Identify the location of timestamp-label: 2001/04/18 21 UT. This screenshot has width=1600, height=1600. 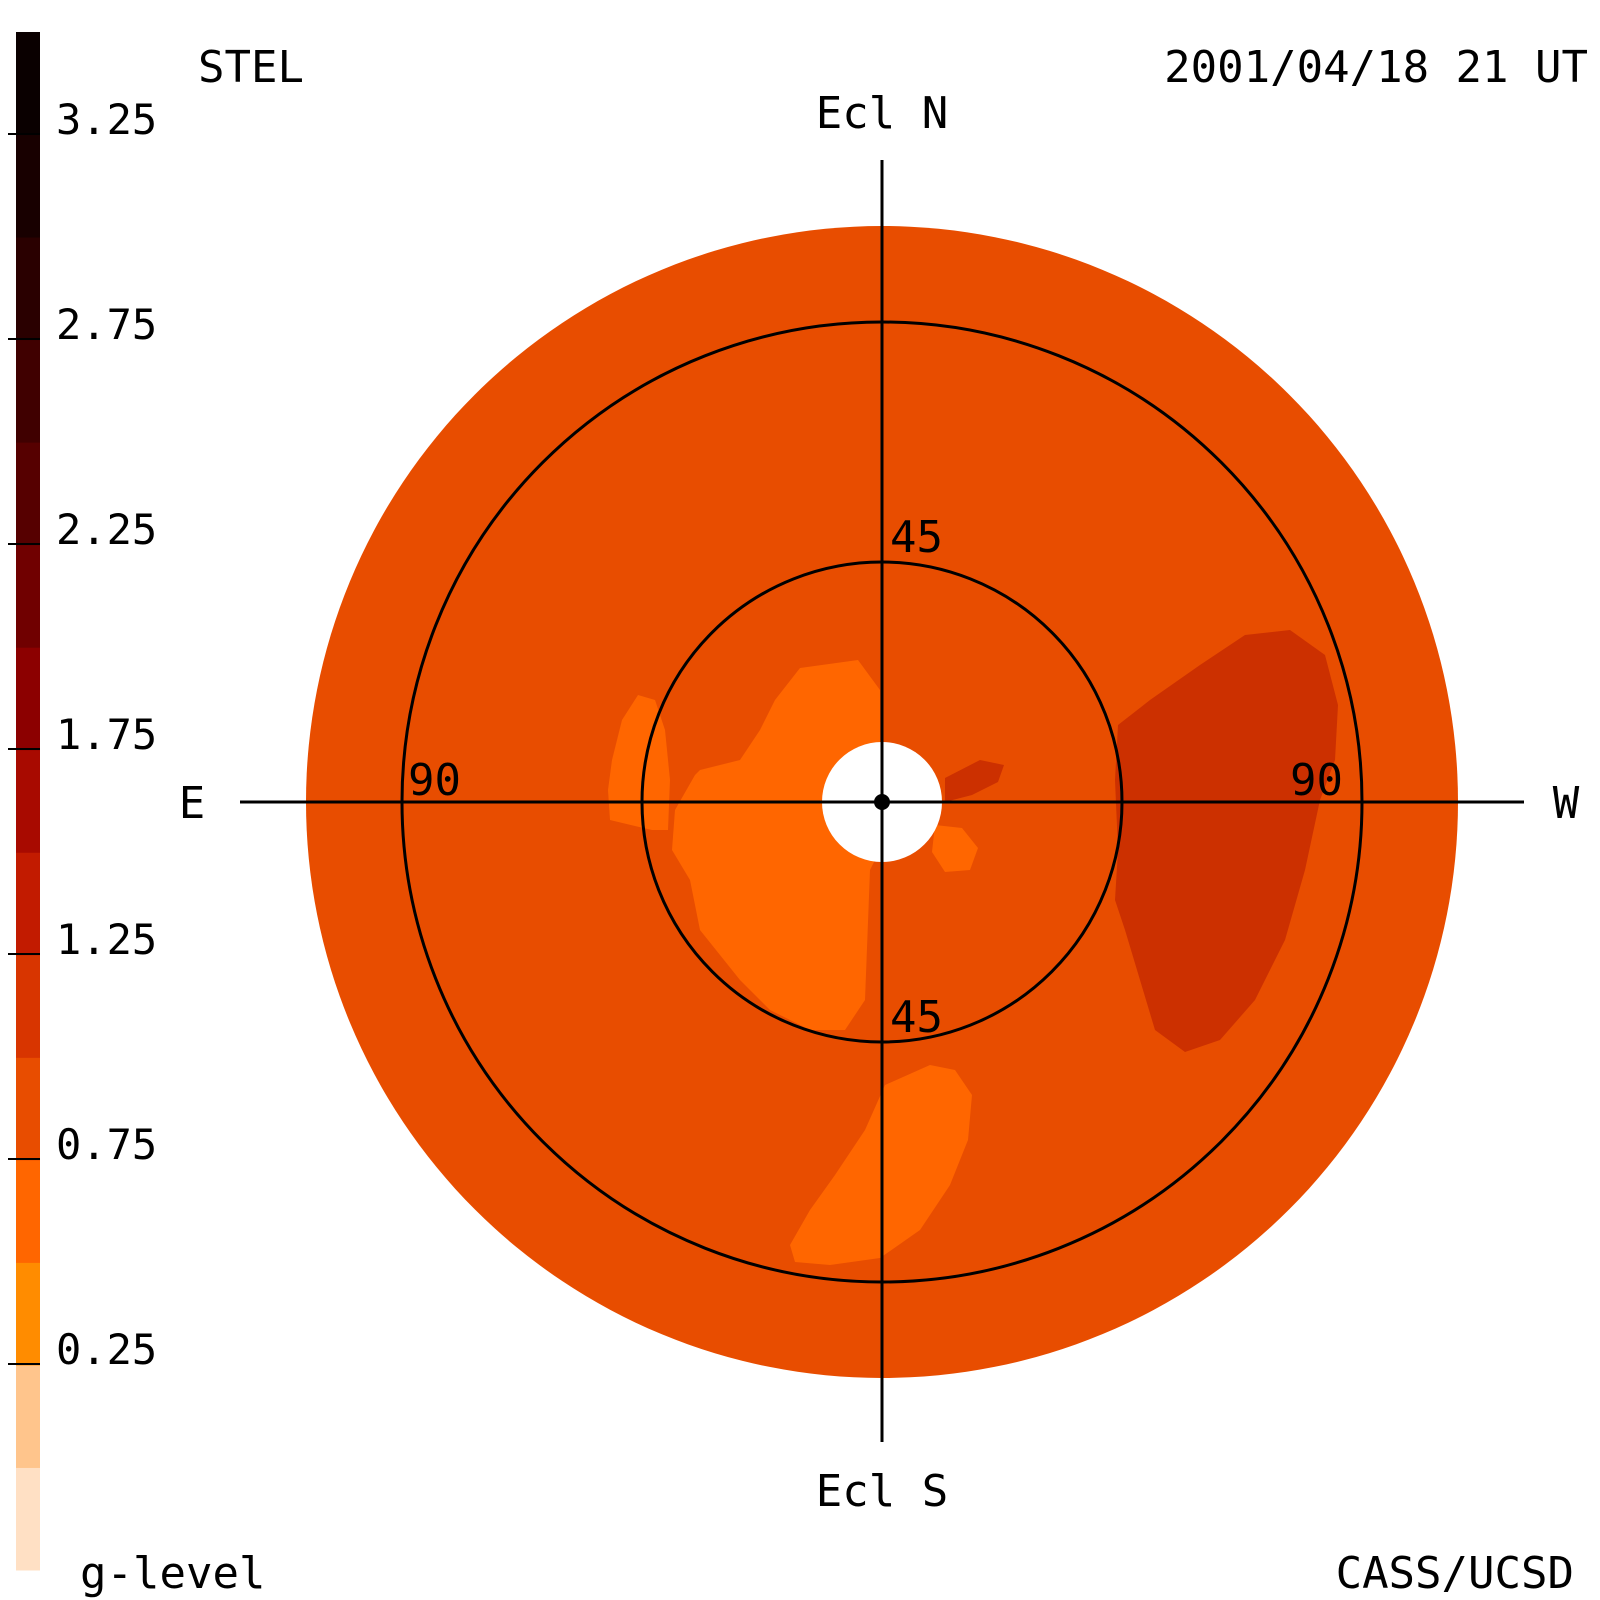
(1376, 67).